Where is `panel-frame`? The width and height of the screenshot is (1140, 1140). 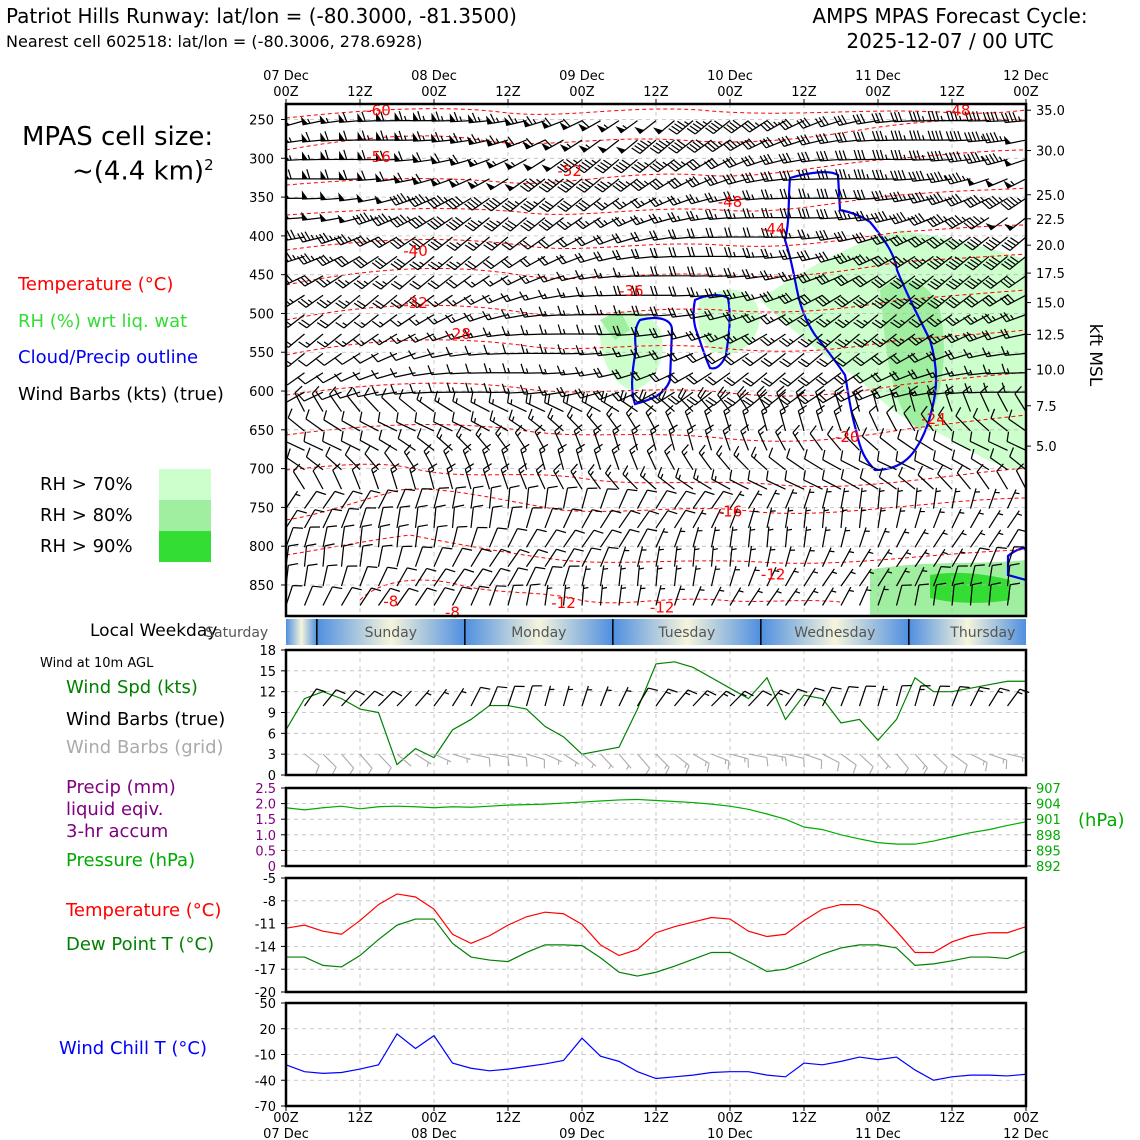
panel-frame is located at coordinates (656, 935).